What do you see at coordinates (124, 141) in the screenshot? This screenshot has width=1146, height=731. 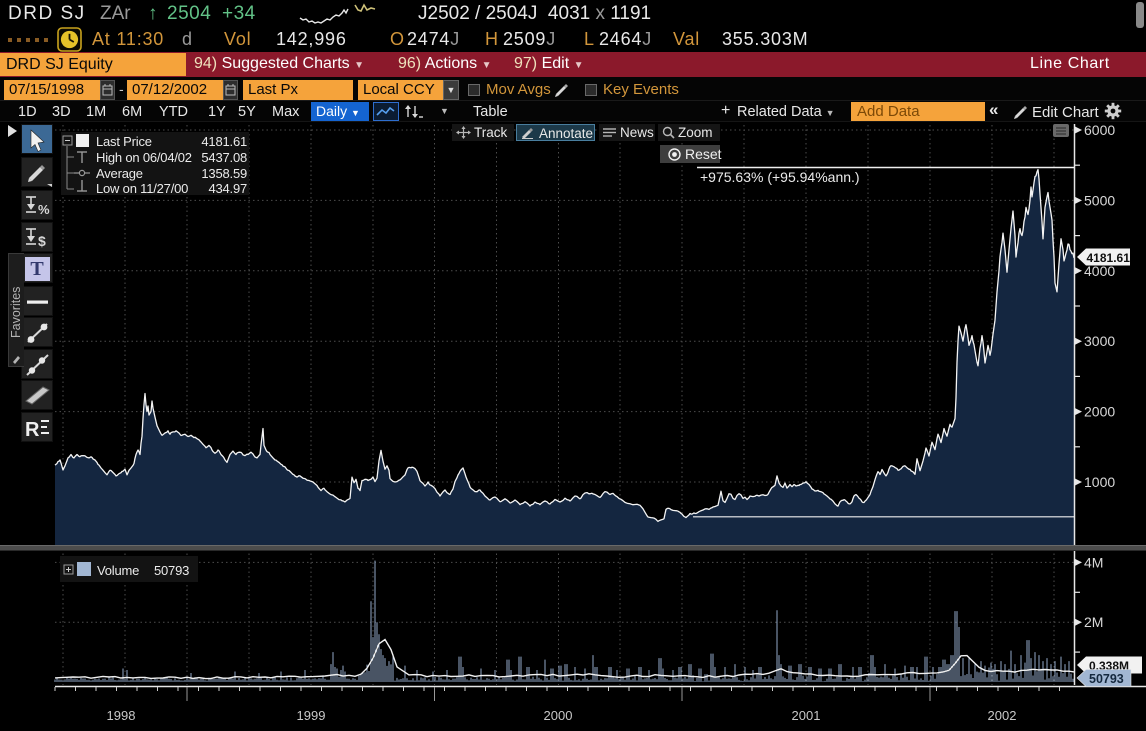 I see `svg-text: Last Price` at bounding box center [124, 141].